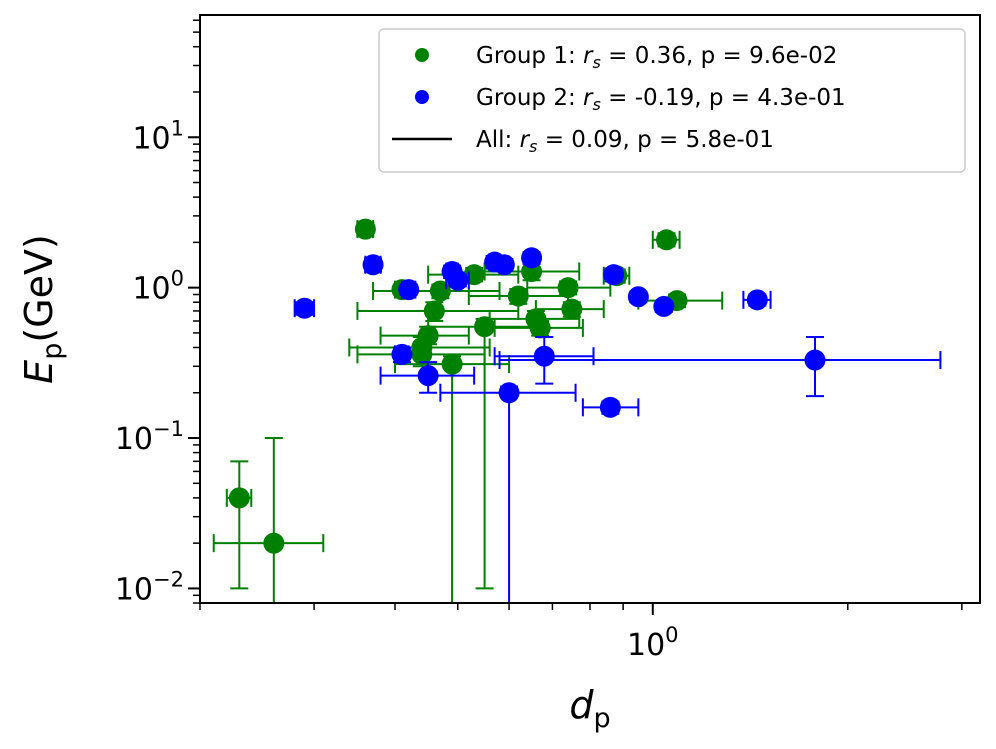 Image resolution: width=996 pixels, height=749 pixels. I want to click on legend-label: Group 1: rs = 0.36, p = 9.6e-02, so click(656, 57).